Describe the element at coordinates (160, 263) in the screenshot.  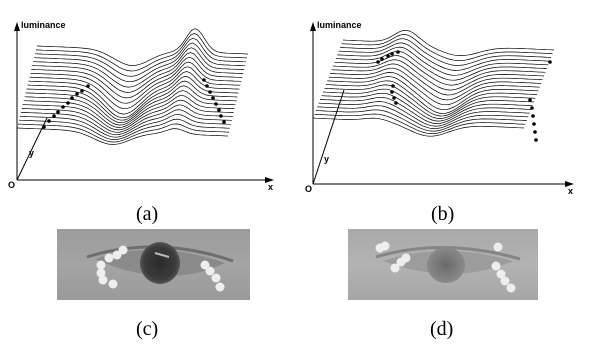
I see `panel-c-iris` at that location.